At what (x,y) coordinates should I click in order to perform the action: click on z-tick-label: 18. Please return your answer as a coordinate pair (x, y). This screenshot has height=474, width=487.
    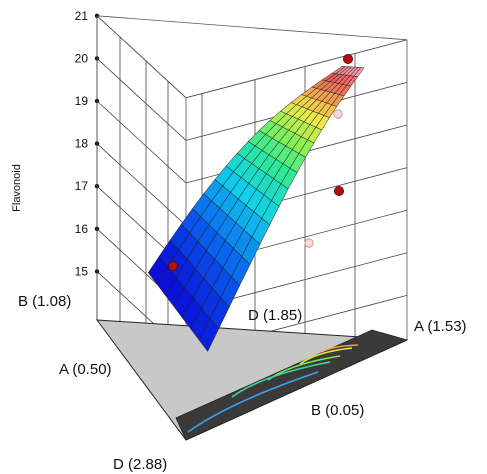
    Looking at the image, I should click on (82, 144).